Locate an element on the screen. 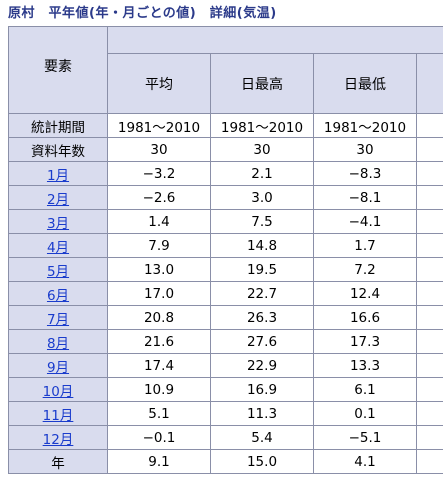  month-link: 11月 is located at coordinates (58, 415).